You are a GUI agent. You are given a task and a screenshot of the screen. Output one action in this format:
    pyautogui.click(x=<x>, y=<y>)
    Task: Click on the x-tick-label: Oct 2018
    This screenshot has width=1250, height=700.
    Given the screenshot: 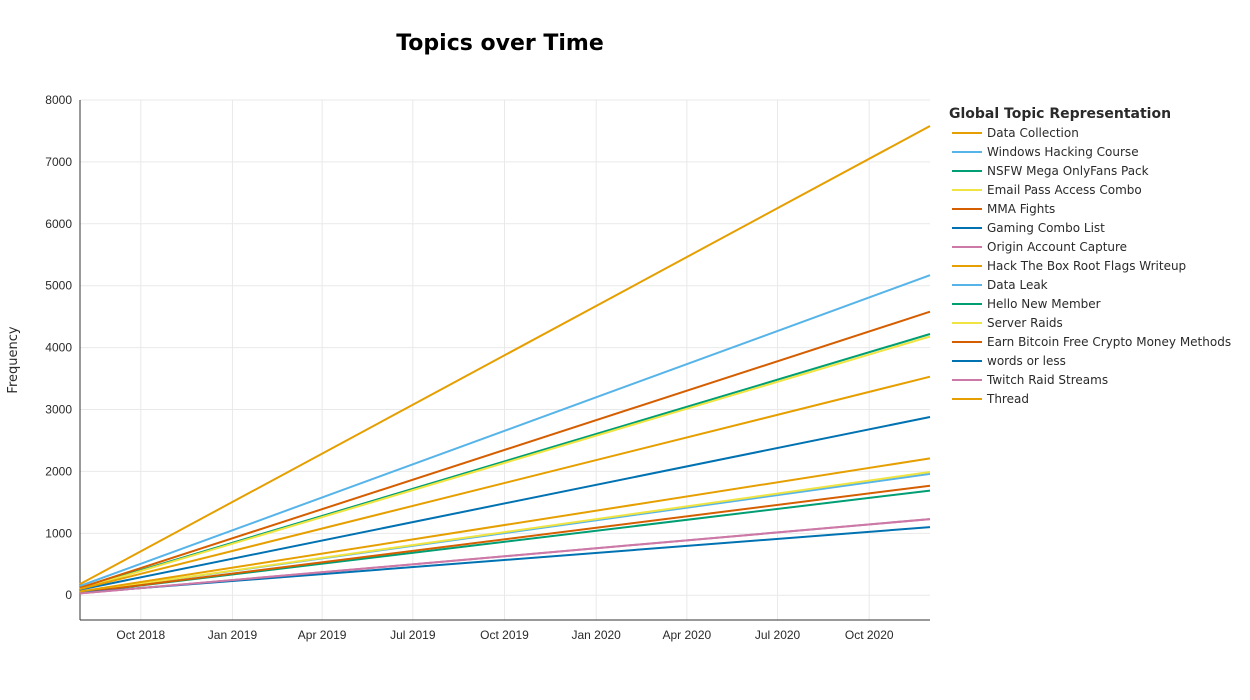 What is the action you would take?
    pyautogui.click(x=140, y=635)
    